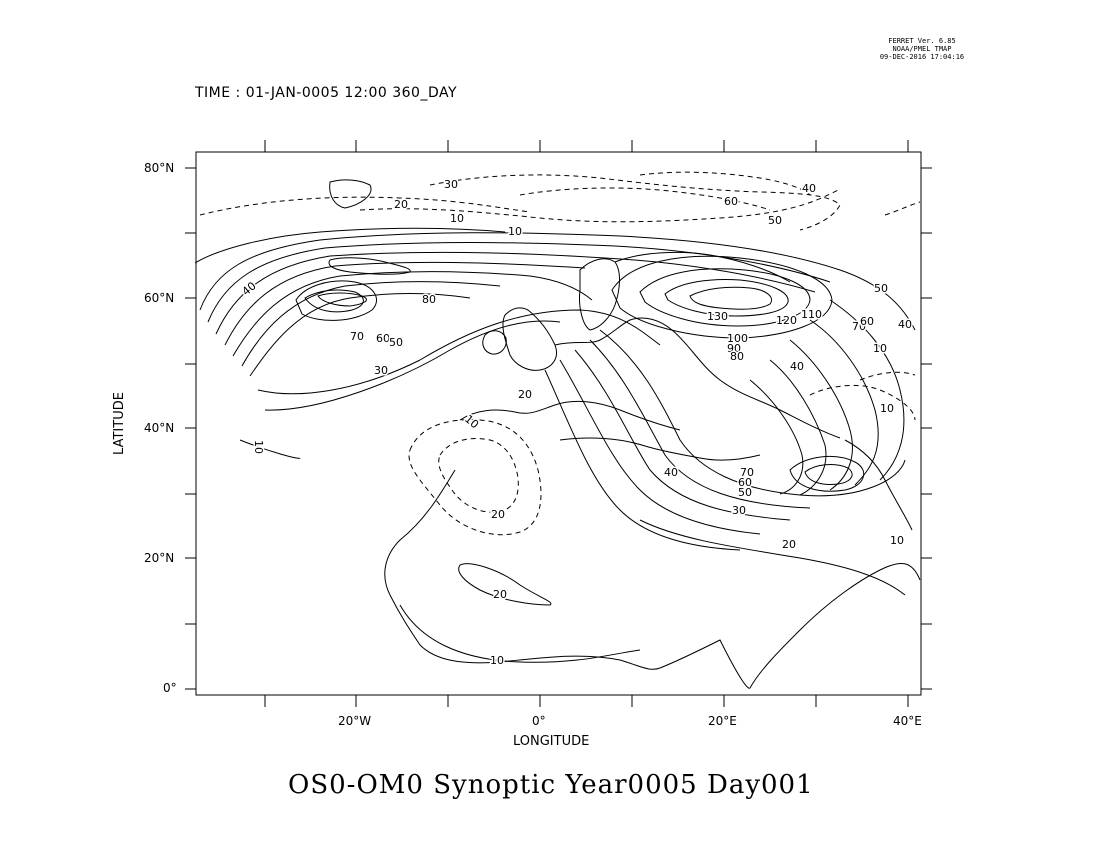 This screenshot has width=1100, height=850. What do you see at coordinates (734, 348) in the screenshot?
I see `contour-label: 90` at bounding box center [734, 348].